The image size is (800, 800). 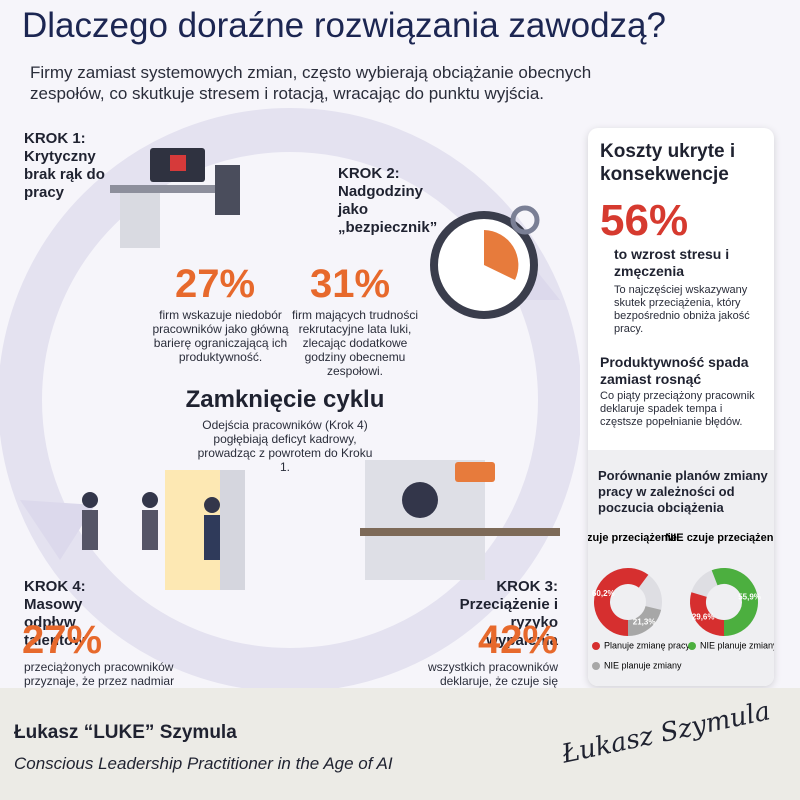 I want to click on donut-value-label: 29,6%, so click(x=703, y=617).